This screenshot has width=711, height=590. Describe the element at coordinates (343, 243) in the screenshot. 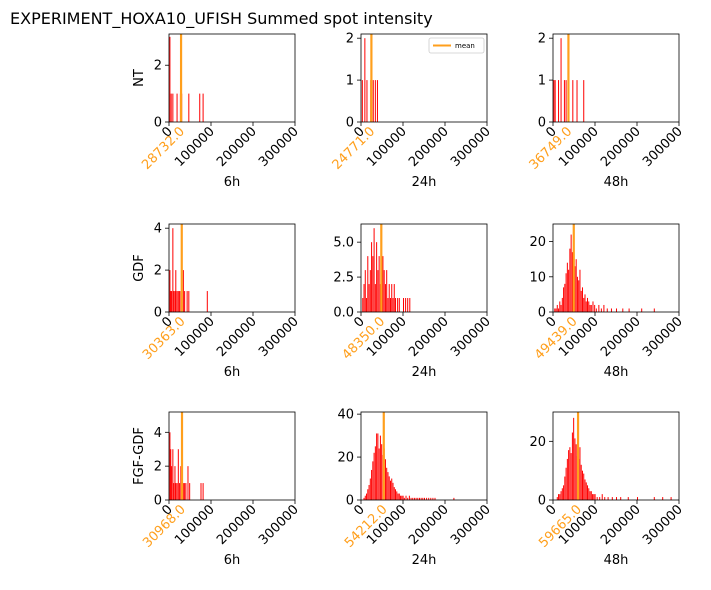

I see `y-tick-label: 5.0` at that location.